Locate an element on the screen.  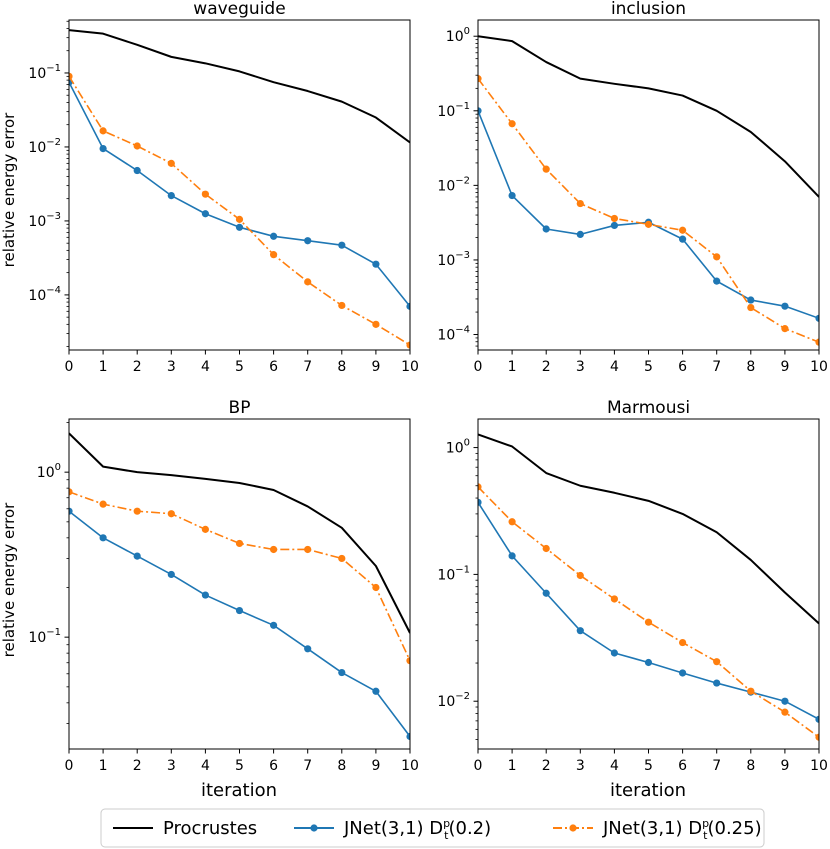
legend-label: Procrustes is located at coordinates (210, 828).